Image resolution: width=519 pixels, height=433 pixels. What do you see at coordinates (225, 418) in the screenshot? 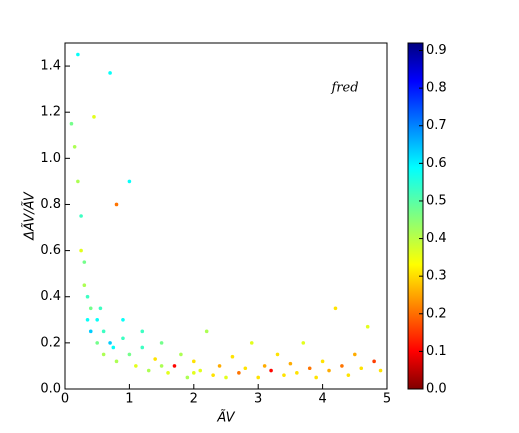
I see `x-axis-label: ÃV` at bounding box center [225, 418].